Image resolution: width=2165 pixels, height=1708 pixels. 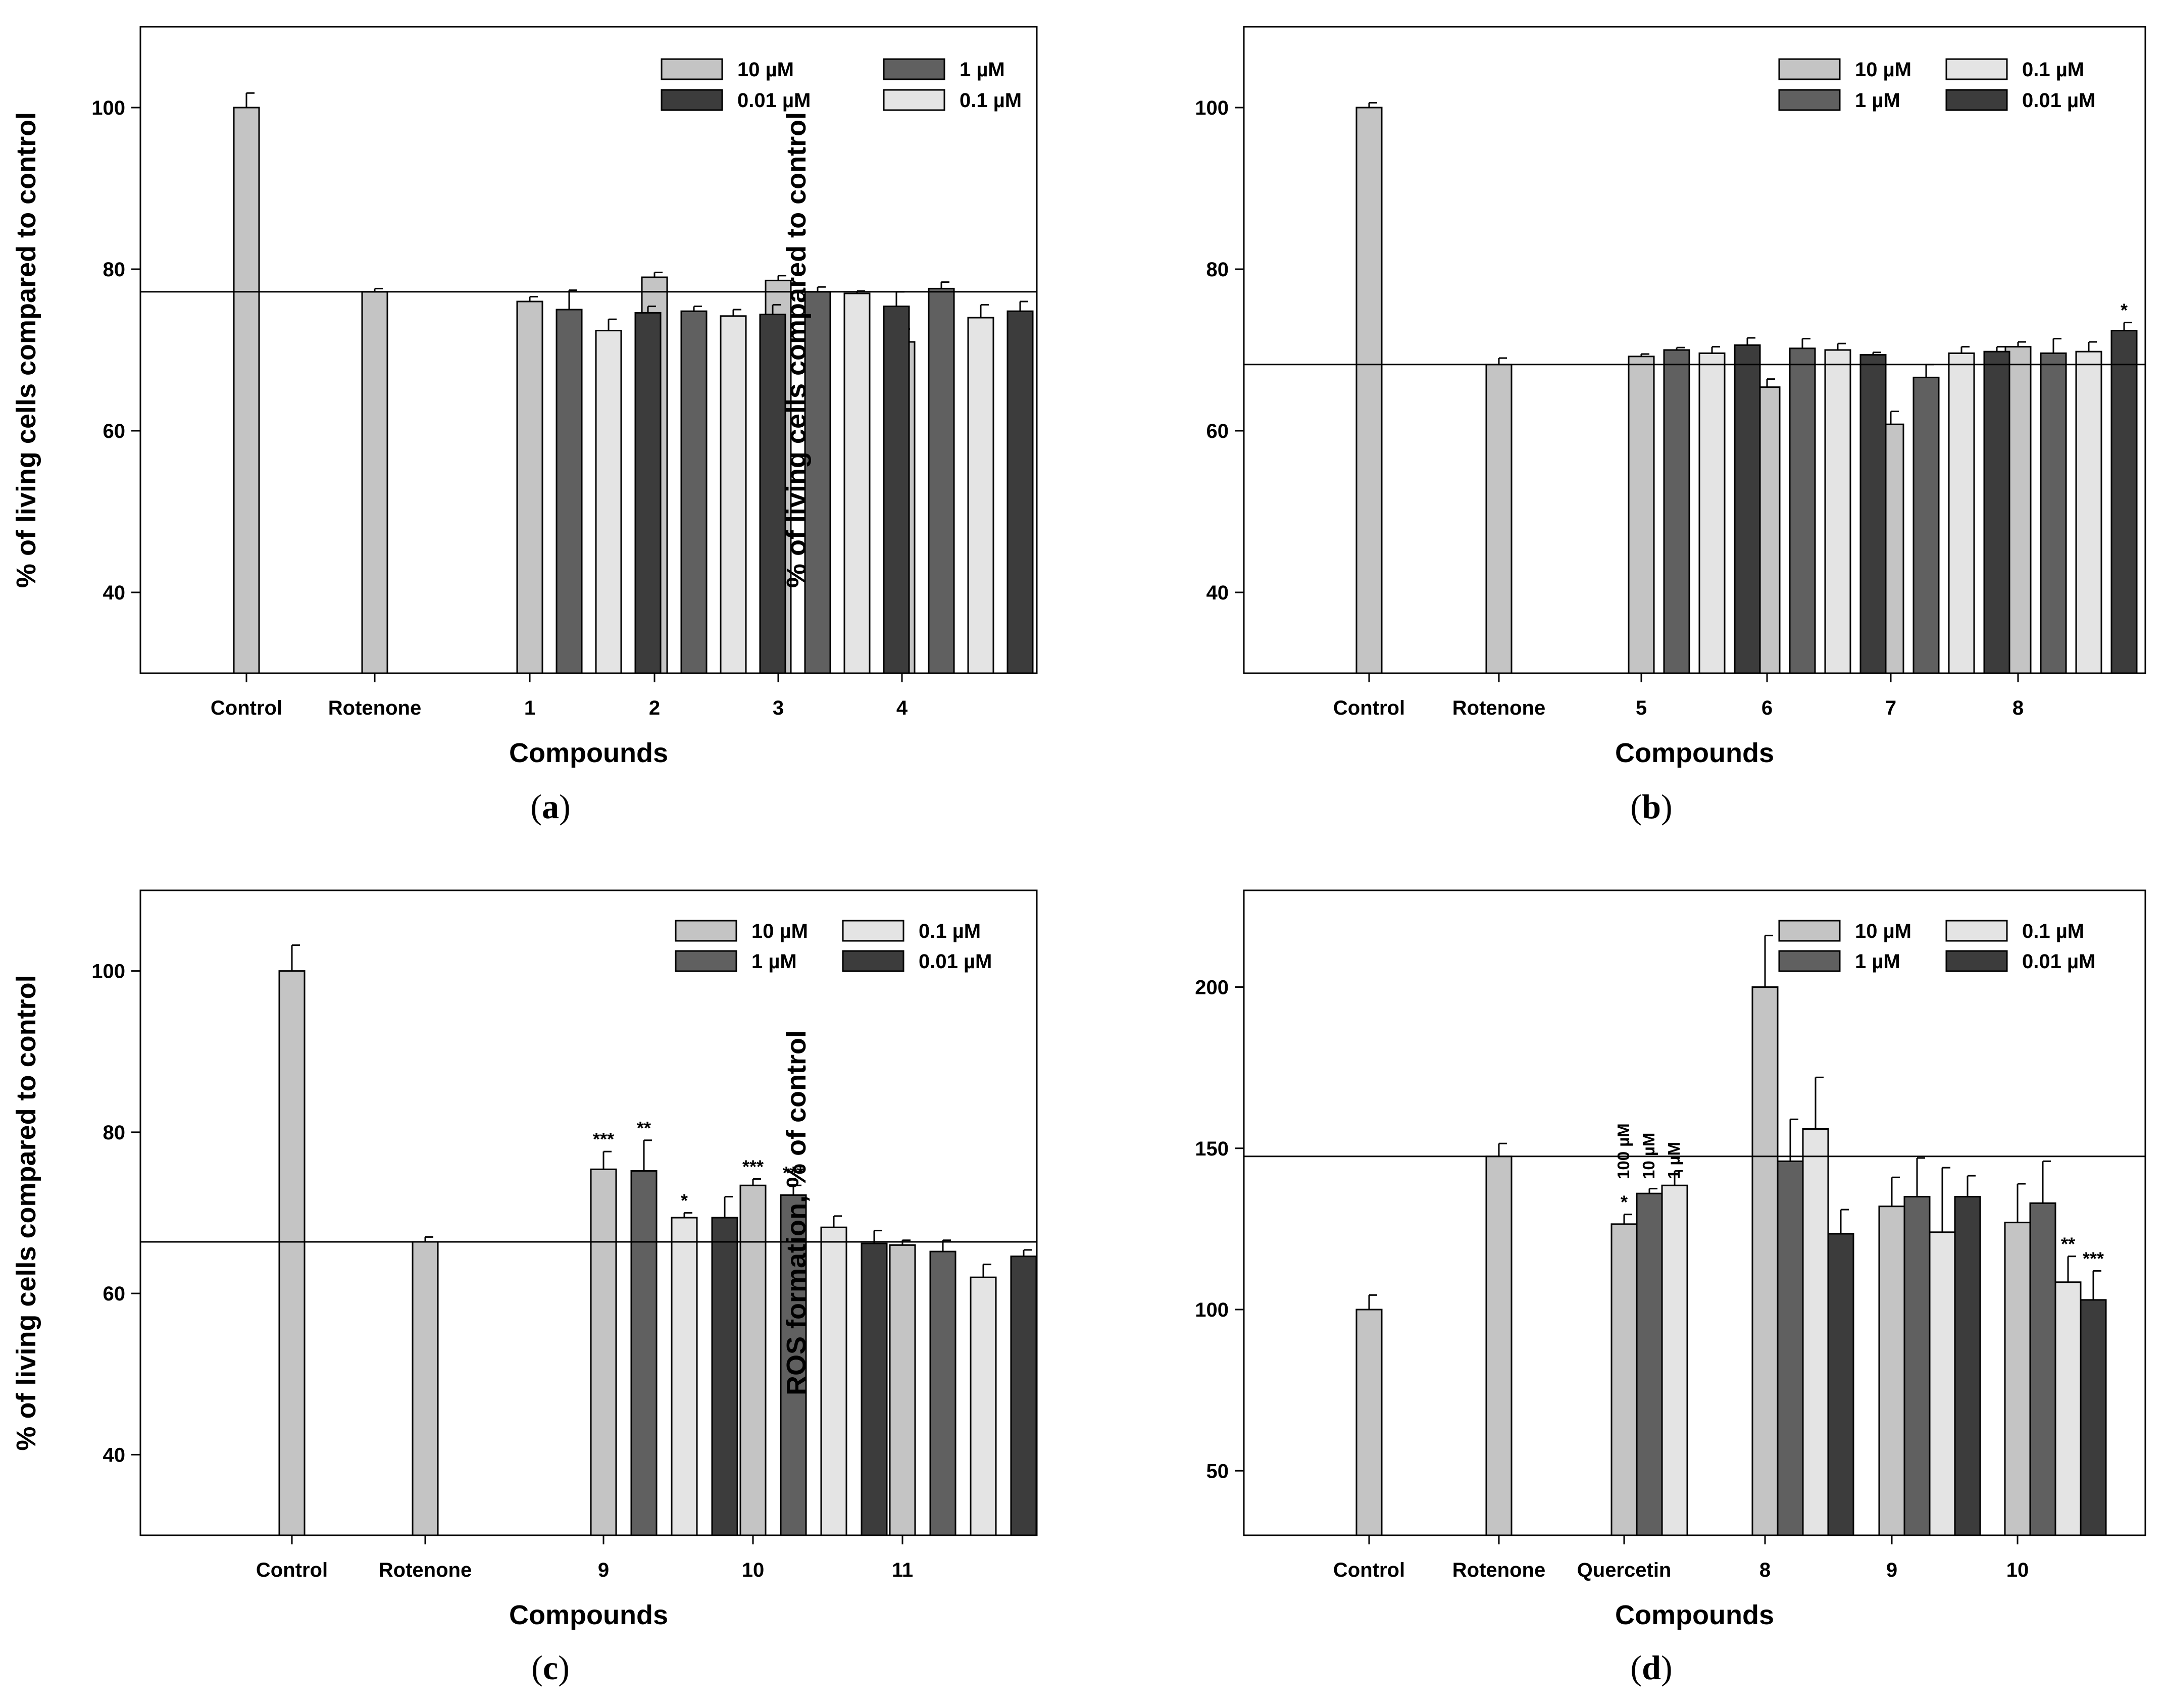 What do you see at coordinates (1212, 988) in the screenshot?
I see `y-tick-label: 200` at bounding box center [1212, 988].